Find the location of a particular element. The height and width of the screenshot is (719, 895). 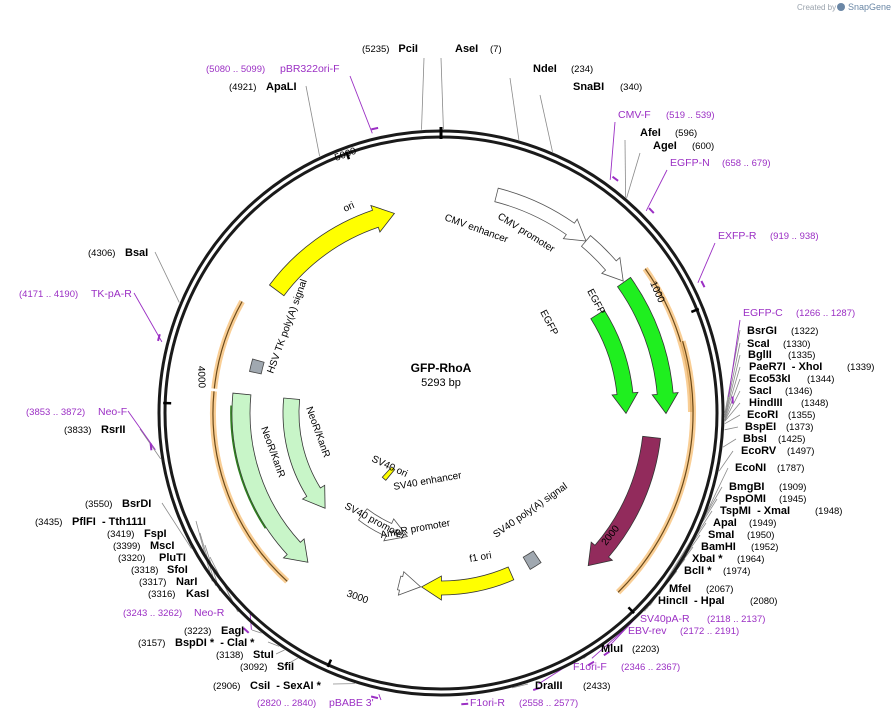

enzyme-label: DraIII is located at coordinates (549, 686).